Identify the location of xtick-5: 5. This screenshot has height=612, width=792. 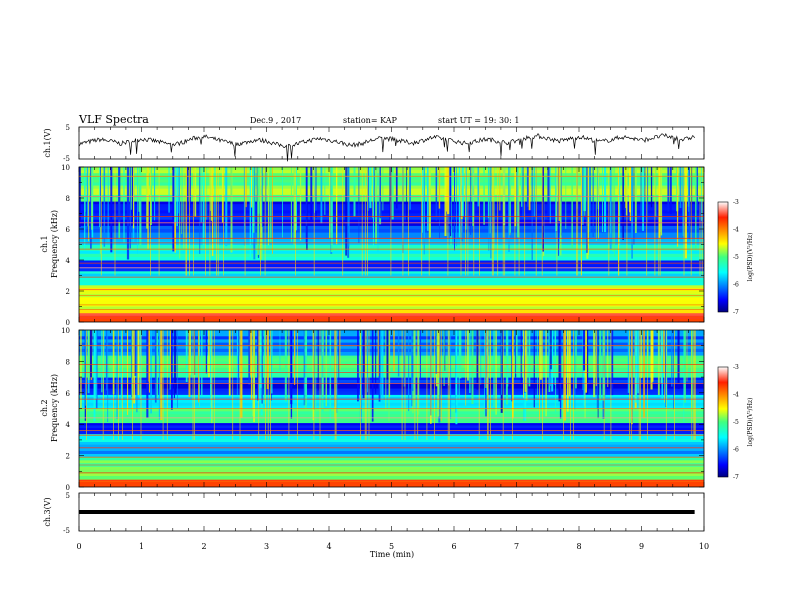
(391, 546).